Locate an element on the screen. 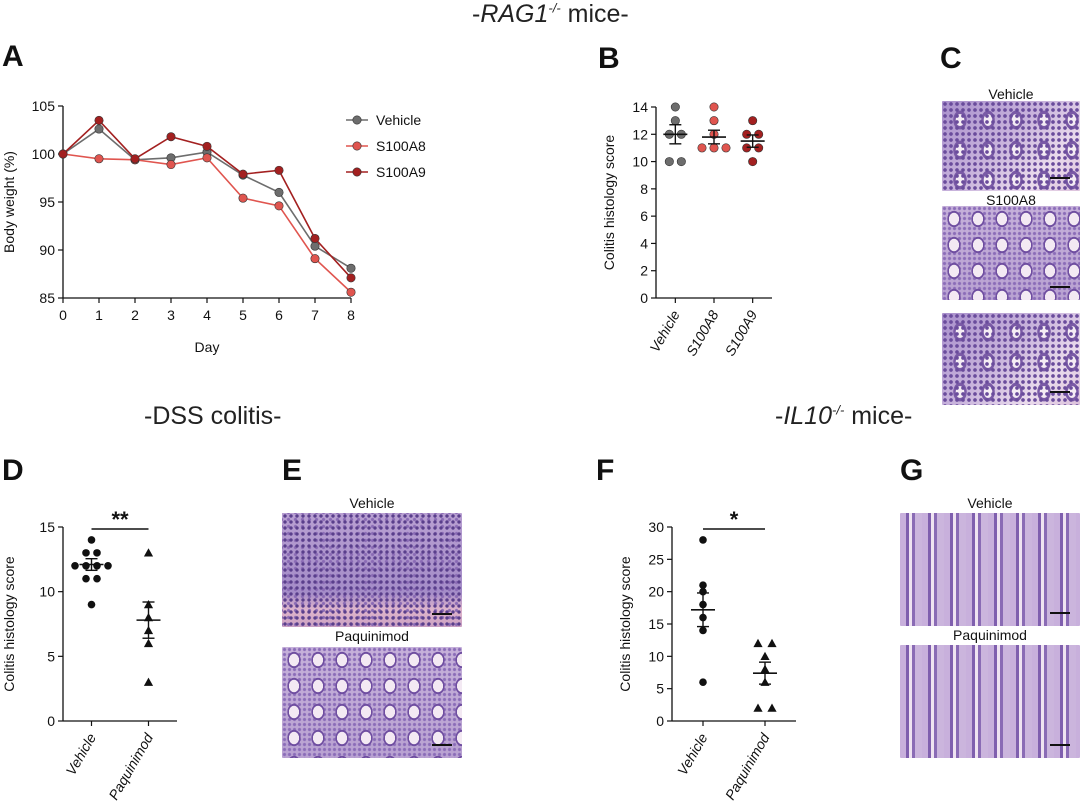  a-x-axis-label: Day is located at coordinates (207, 347).